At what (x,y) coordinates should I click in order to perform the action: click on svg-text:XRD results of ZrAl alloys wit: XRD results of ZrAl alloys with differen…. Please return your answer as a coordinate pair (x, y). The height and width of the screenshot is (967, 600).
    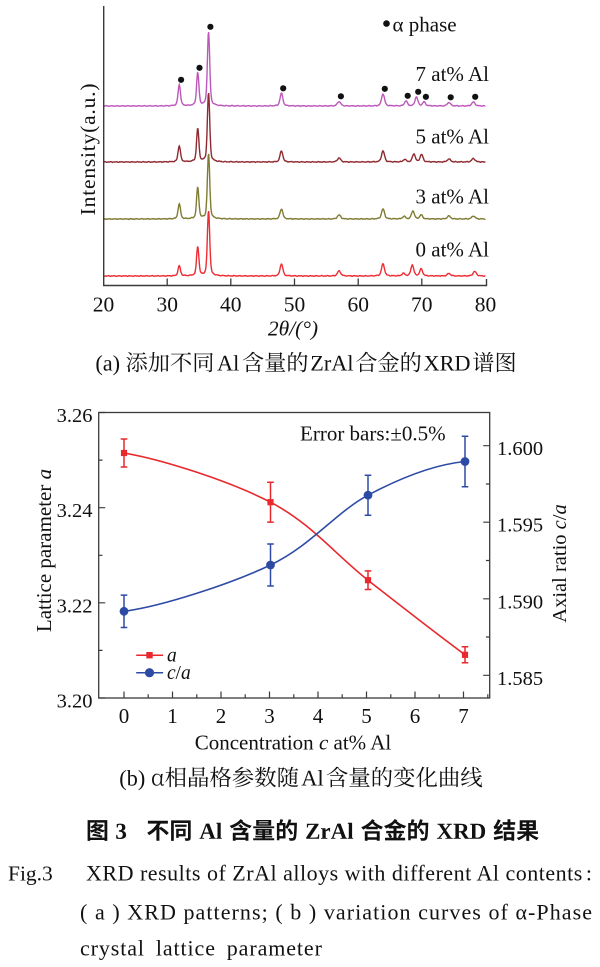
    Looking at the image, I should click on (339, 872).